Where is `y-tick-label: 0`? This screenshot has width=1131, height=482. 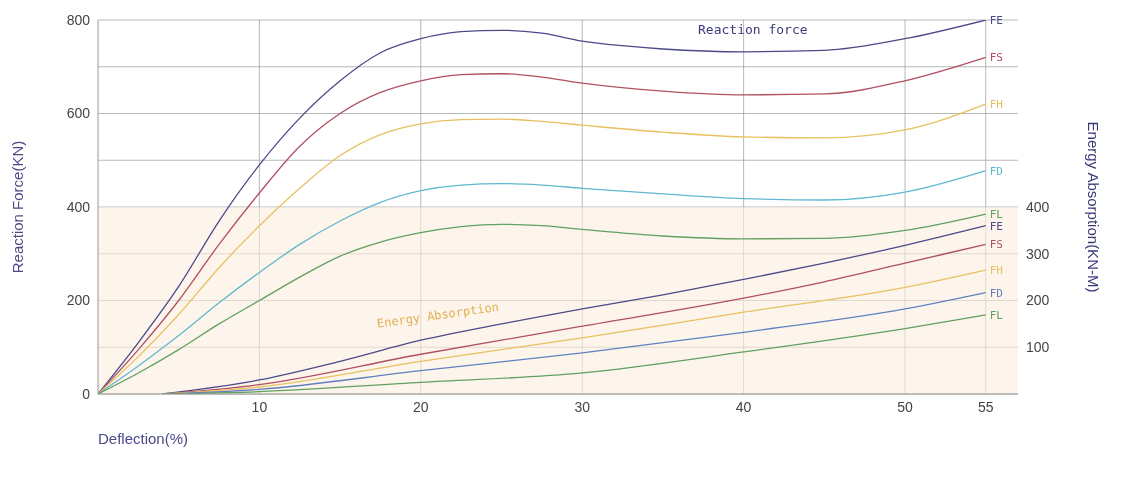 y-tick-label: 0 is located at coordinates (86, 393).